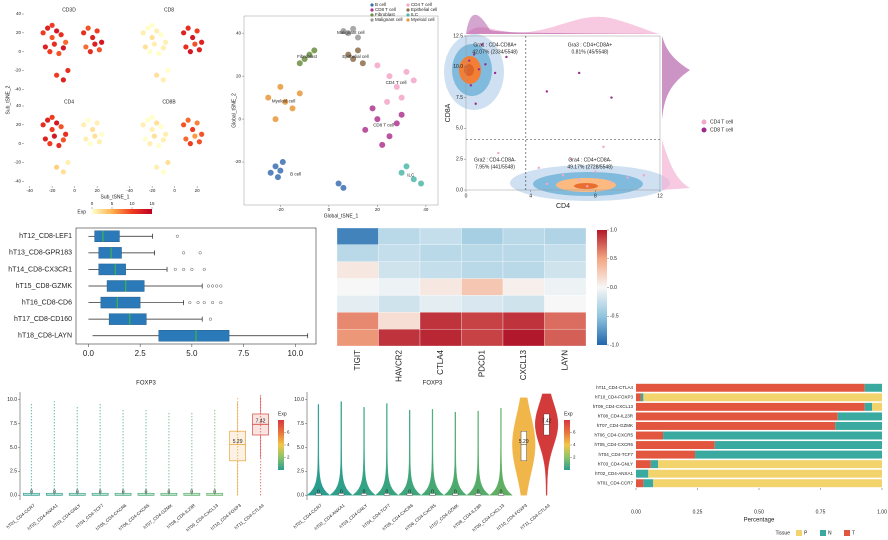 Image resolution: width=888 pixels, height=540 pixels. I want to click on category-label: hT11_CD4-CTLA4, so click(614, 387).